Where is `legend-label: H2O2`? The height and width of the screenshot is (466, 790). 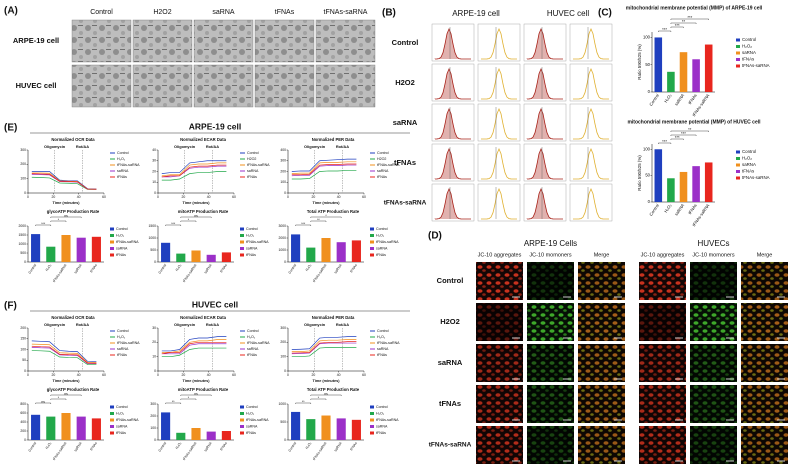
legend-label: H2O2 is located at coordinates (251, 159).